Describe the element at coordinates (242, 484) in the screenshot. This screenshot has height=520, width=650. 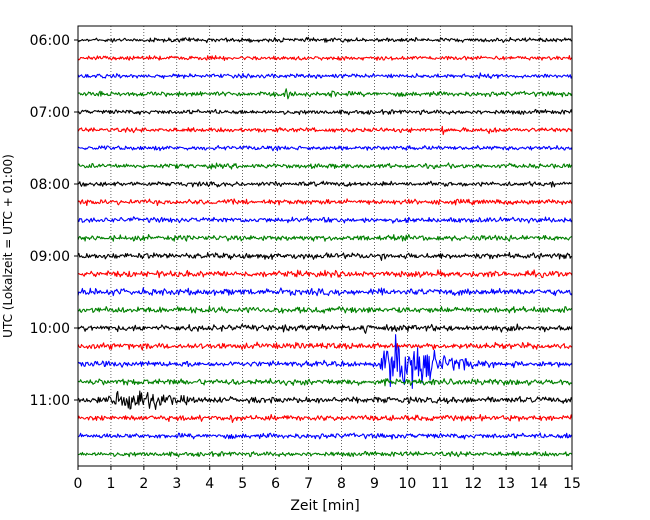
I see `x-tick-label: 5` at that location.